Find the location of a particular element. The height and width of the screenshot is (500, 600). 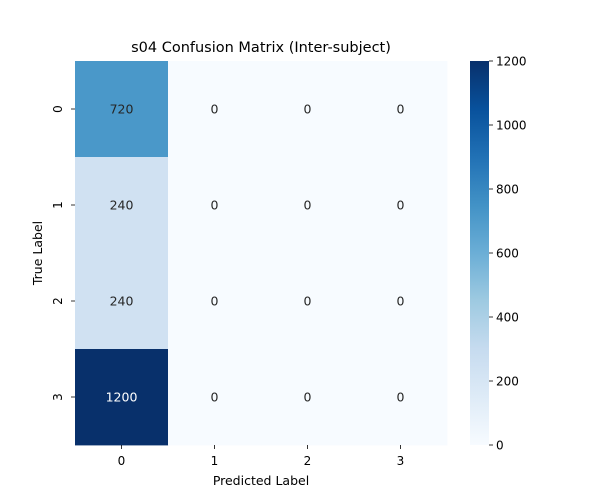

x-tick-label: 1 is located at coordinates (215, 461).